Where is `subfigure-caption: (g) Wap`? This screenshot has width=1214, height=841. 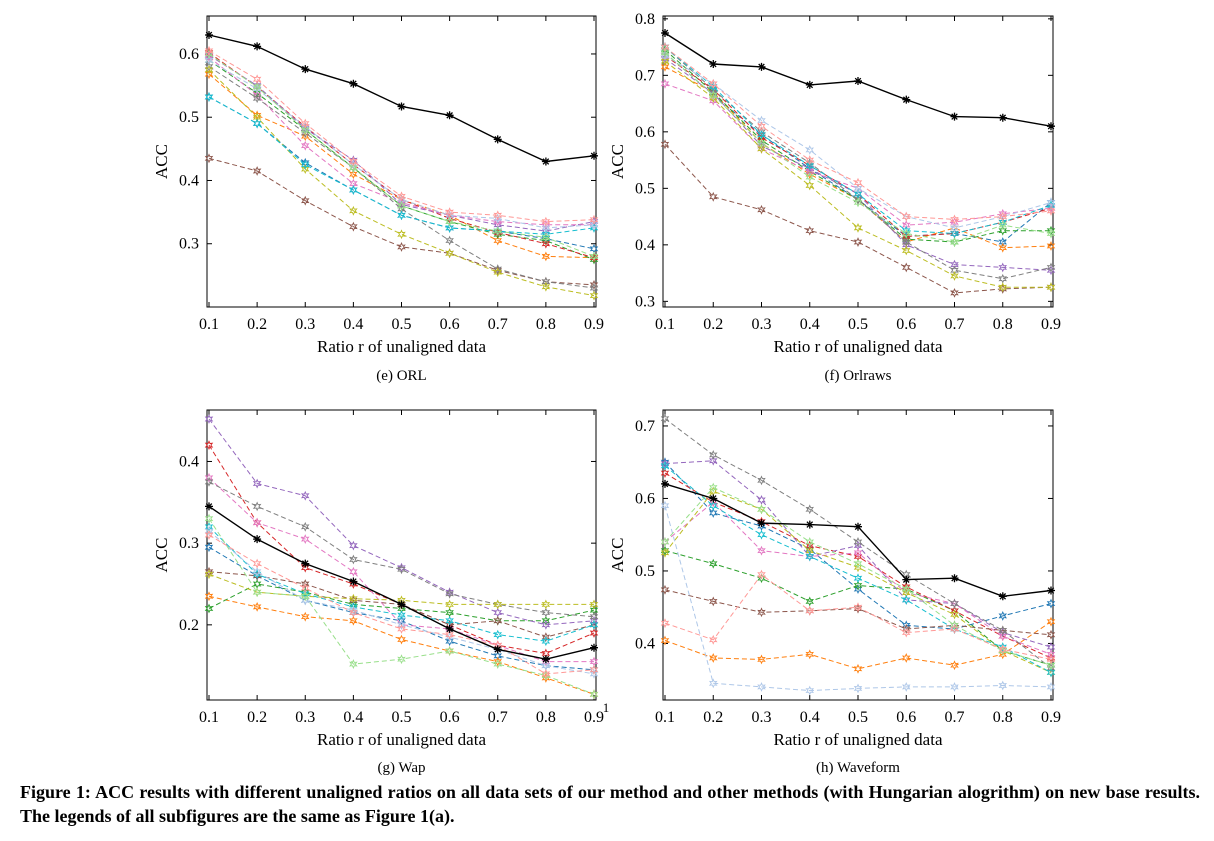 subfigure-caption: (g) Wap is located at coordinates (401, 768).